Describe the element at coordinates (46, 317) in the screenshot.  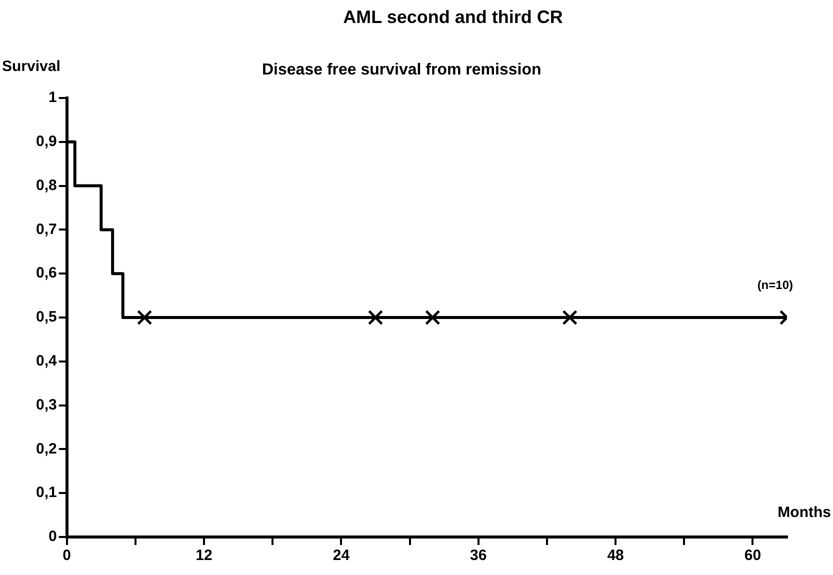
I see `y-tick-label: 0,5` at that location.